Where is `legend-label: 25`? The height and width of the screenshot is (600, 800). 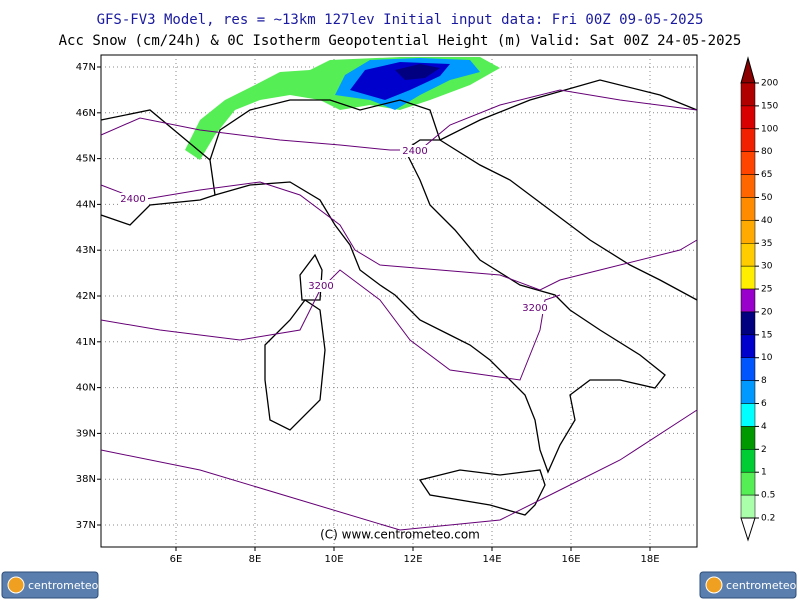
legend-label: 25 is located at coordinates (766, 290).